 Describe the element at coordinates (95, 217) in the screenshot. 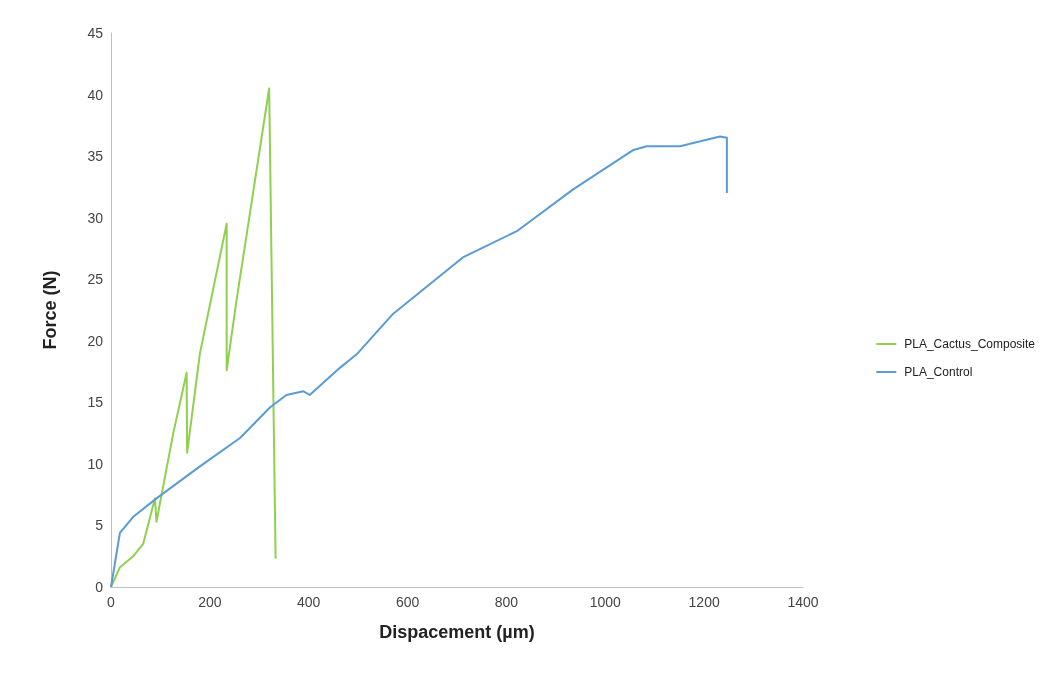

I see `y-tick-label: 30` at that location.